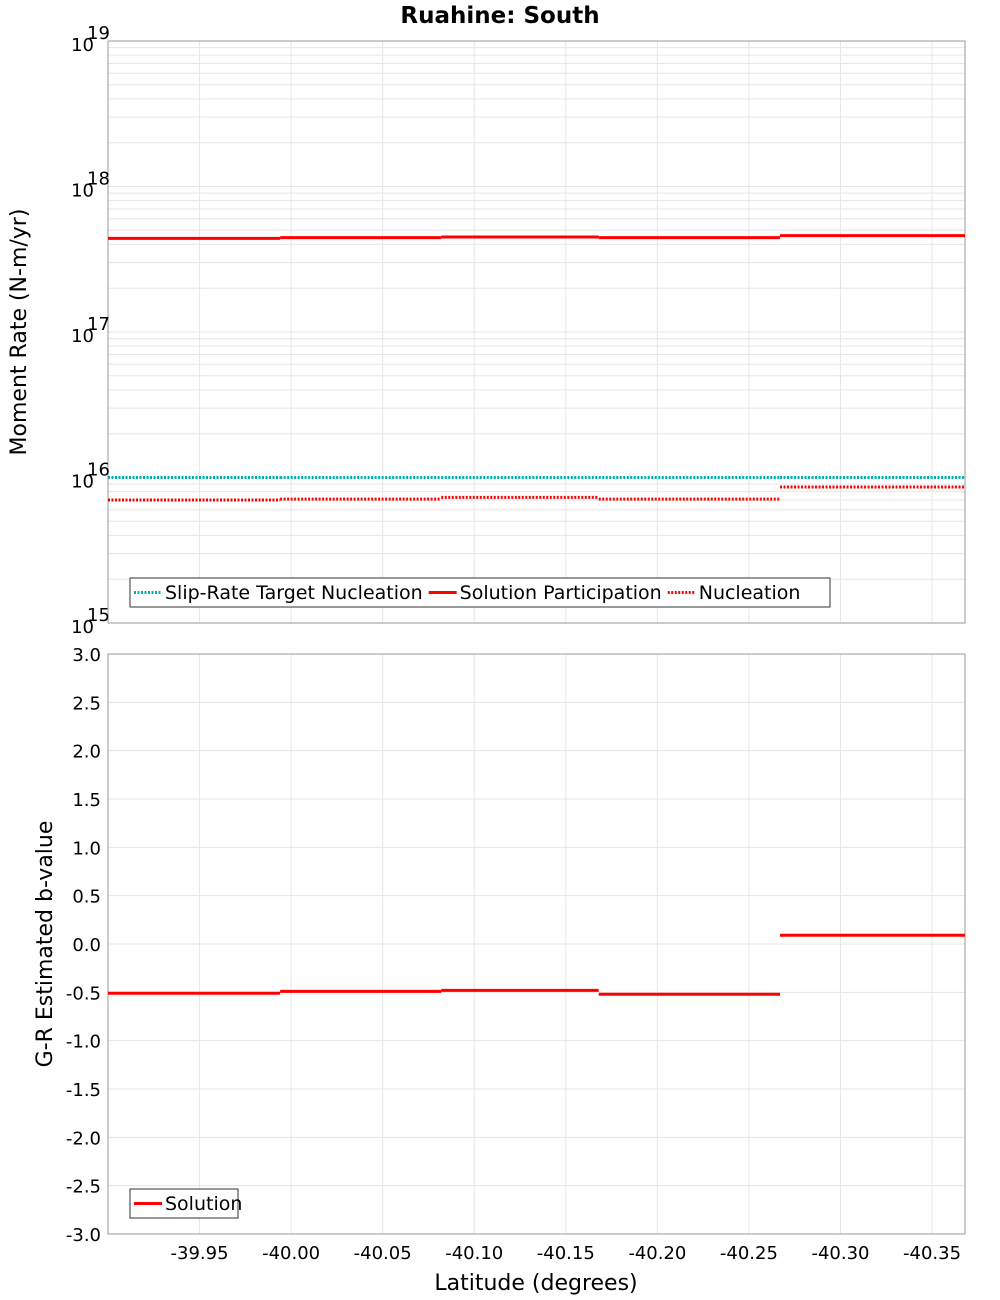 The image size is (1000, 1300). What do you see at coordinates (98, 470) in the screenshot?
I see `top-y-tick-exponent: 16` at bounding box center [98, 470].